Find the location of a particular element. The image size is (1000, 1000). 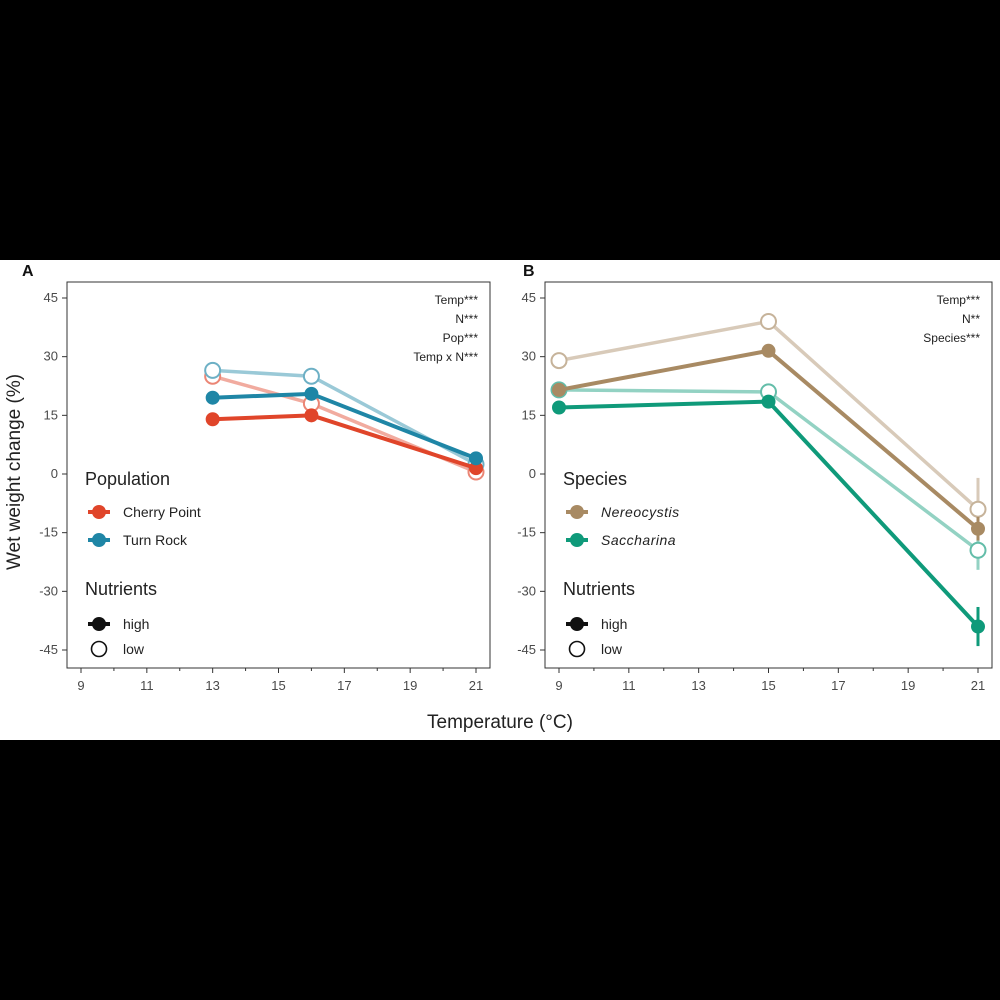

legend-label: Turn Rock is located at coordinates (155, 540).